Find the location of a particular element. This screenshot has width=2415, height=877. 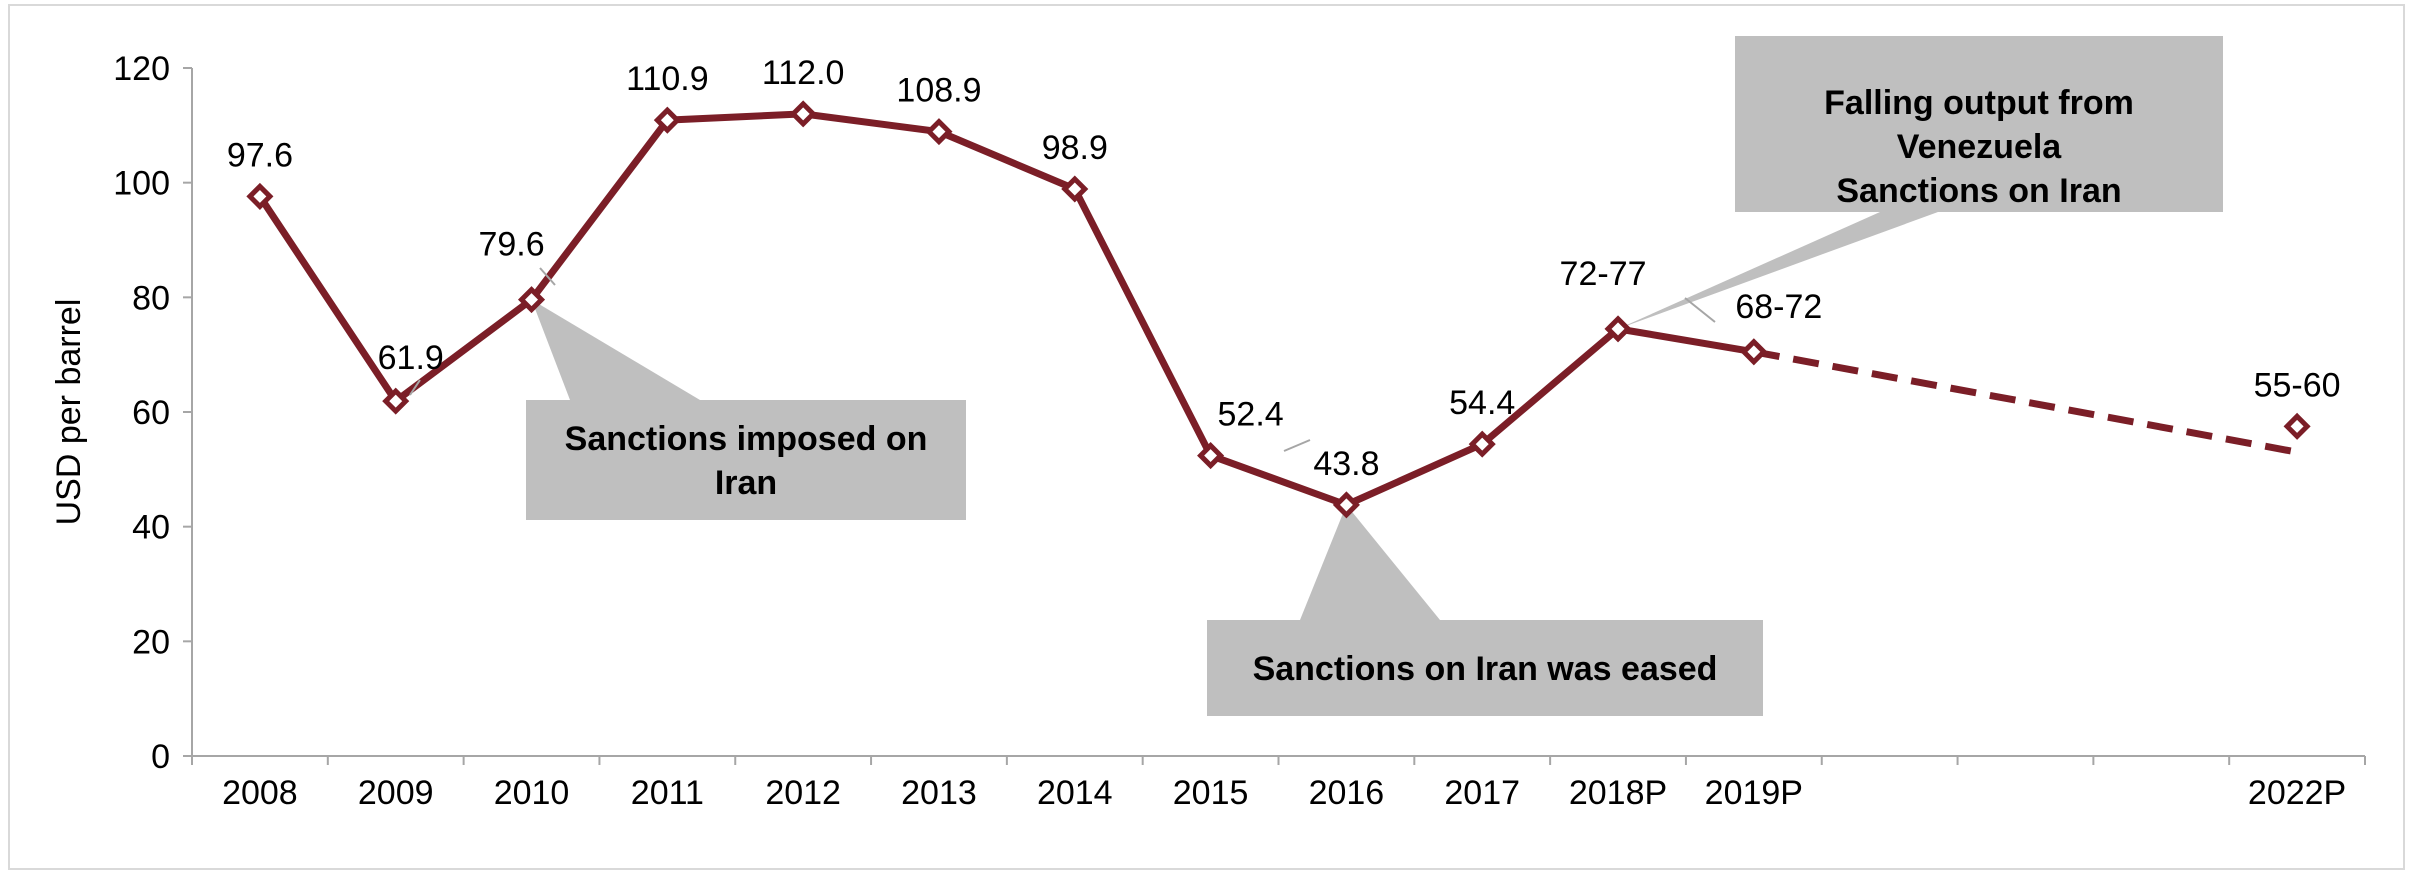

x-tick-label: 2008 is located at coordinates (260, 793).